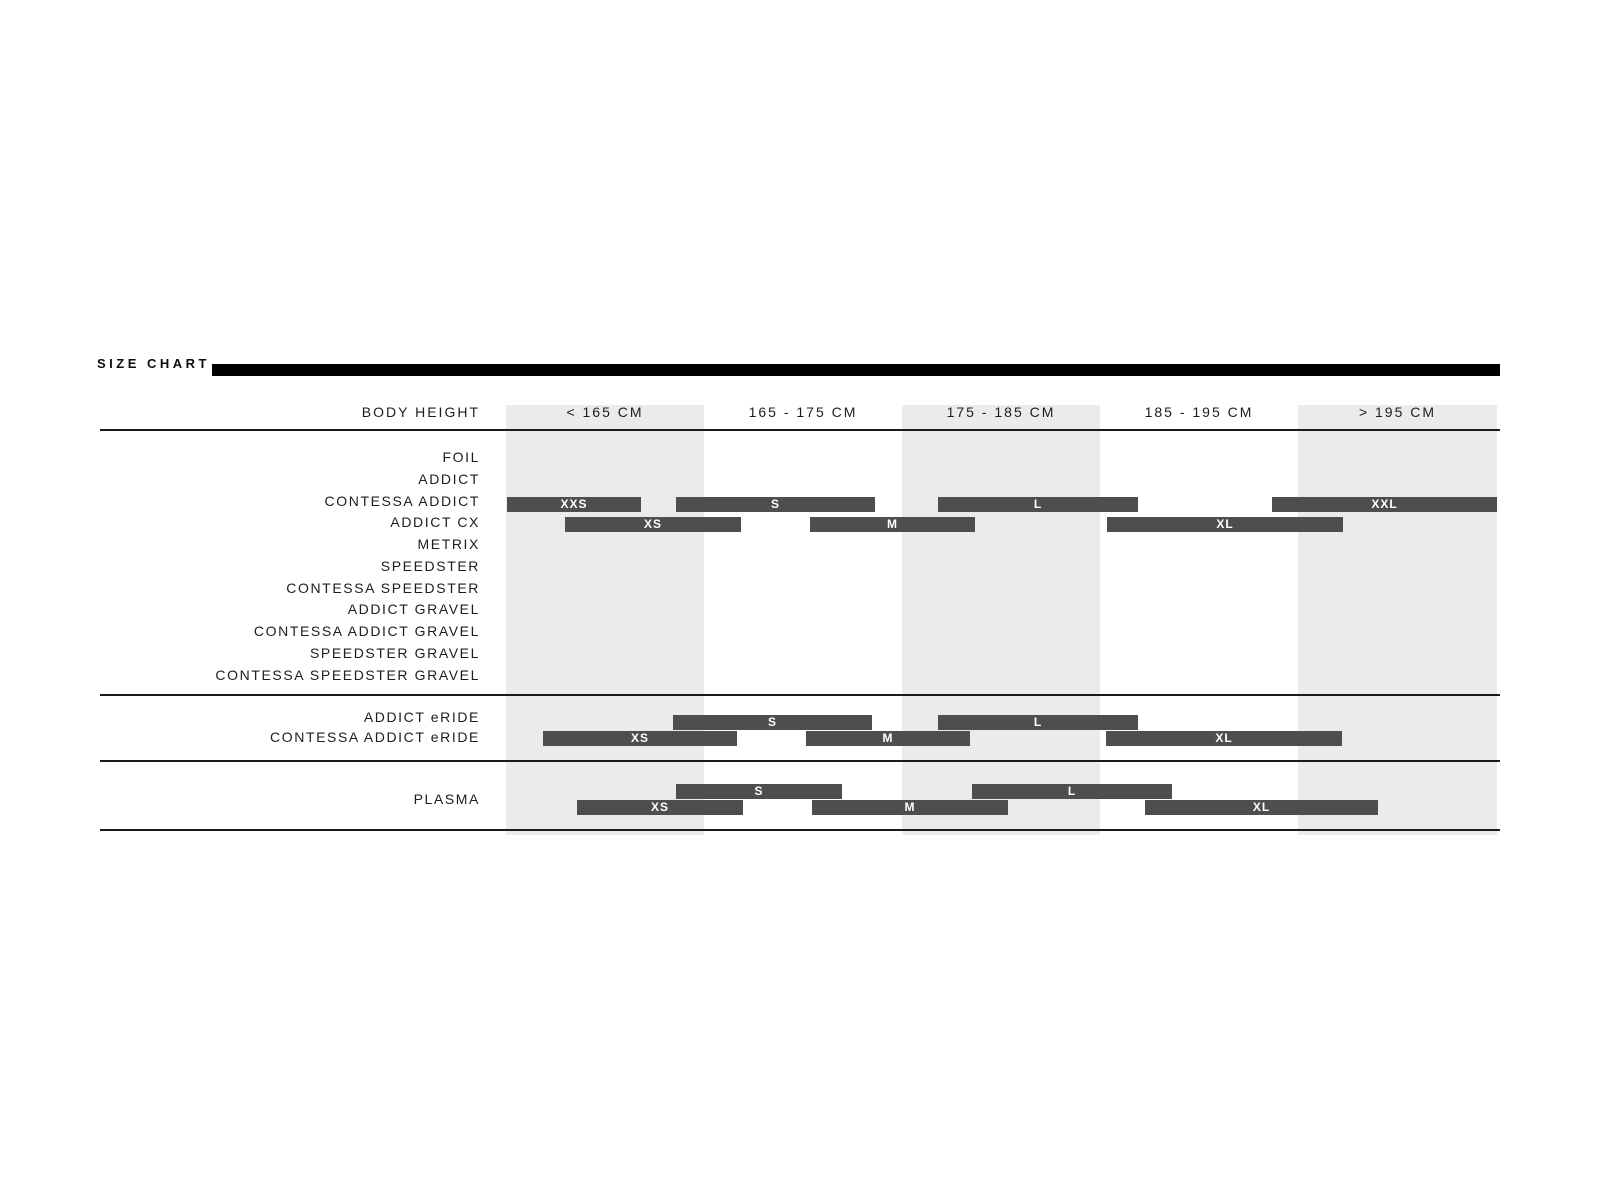 The width and height of the screenshot is (1600, 1200). Describe the element at coordinates (1001, 412) in the screenshot. I see `column-header: 175 - 185 CM` at that location.